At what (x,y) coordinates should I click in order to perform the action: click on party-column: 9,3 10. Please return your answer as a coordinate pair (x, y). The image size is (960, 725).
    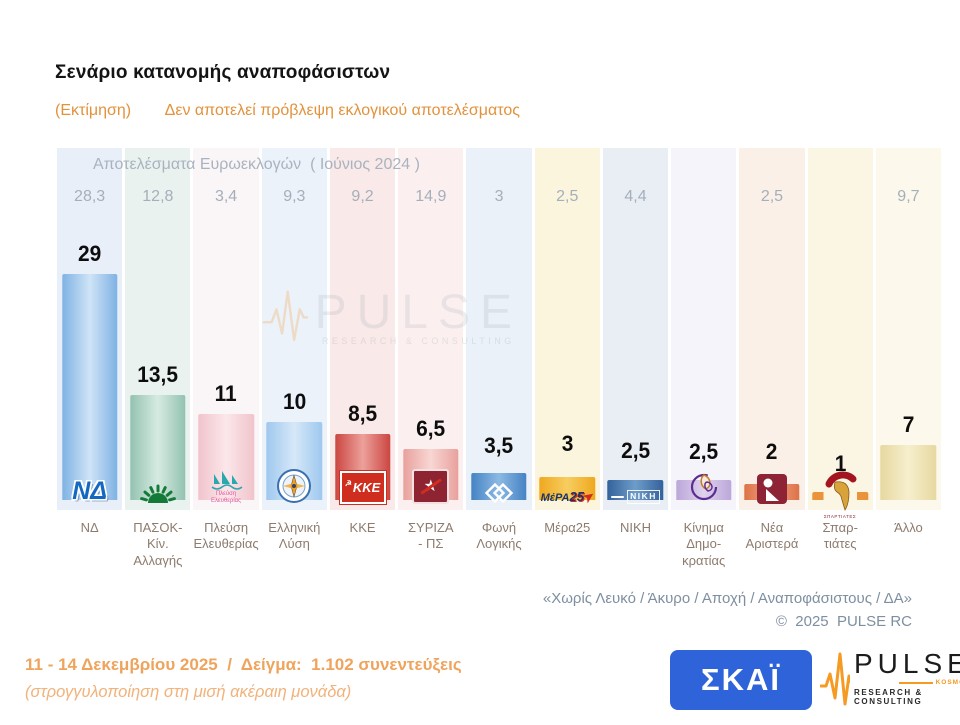
    Looking at the image, I should click on (294, 329).